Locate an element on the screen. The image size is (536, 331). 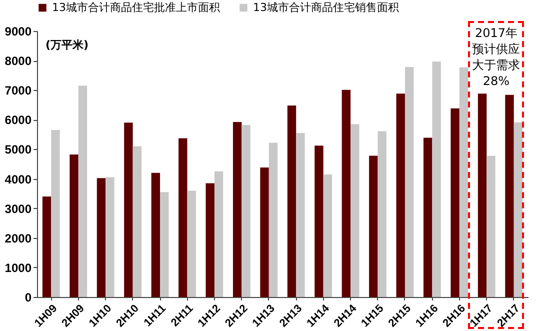
y-tick-label: 7000 is located at coordinates (18, 91).